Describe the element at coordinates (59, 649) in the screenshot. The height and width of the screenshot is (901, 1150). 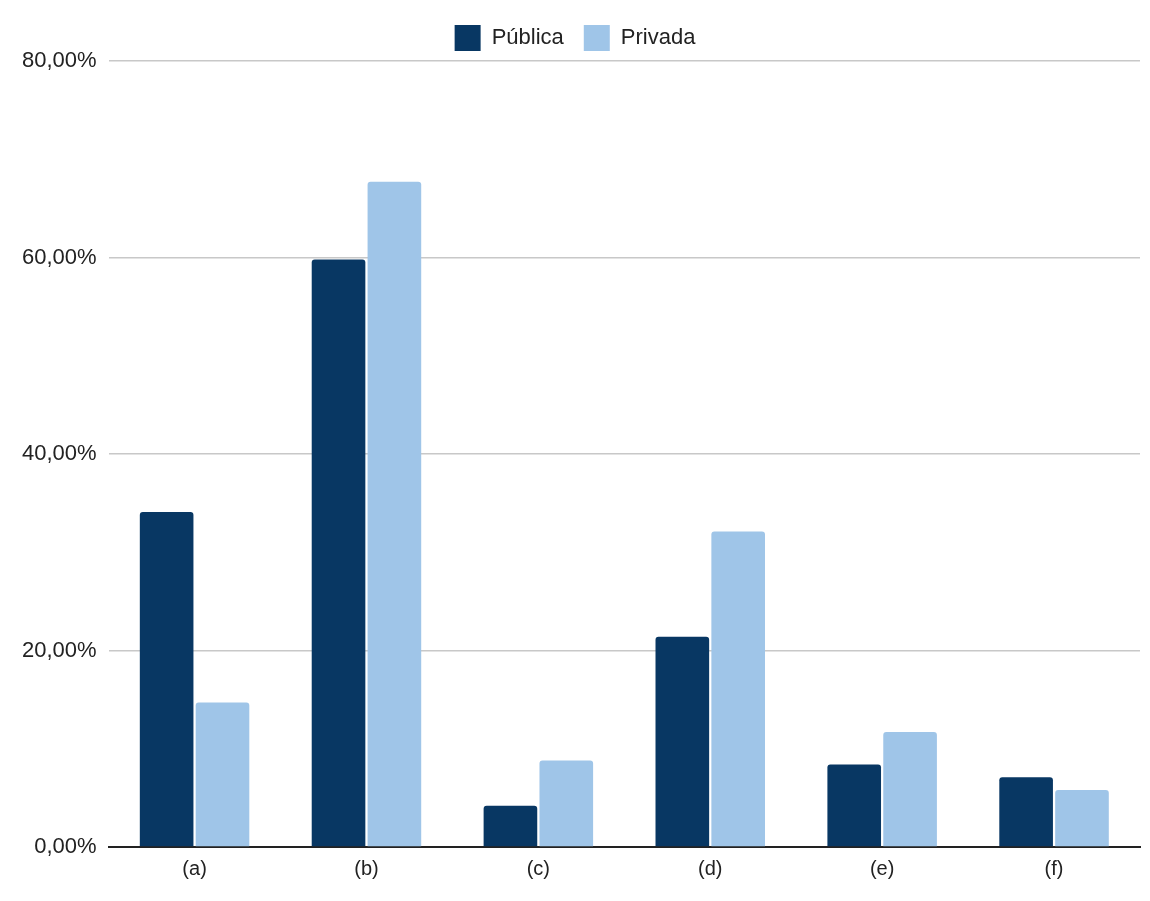
I see `y-tick-label: 20,00%` at that location.